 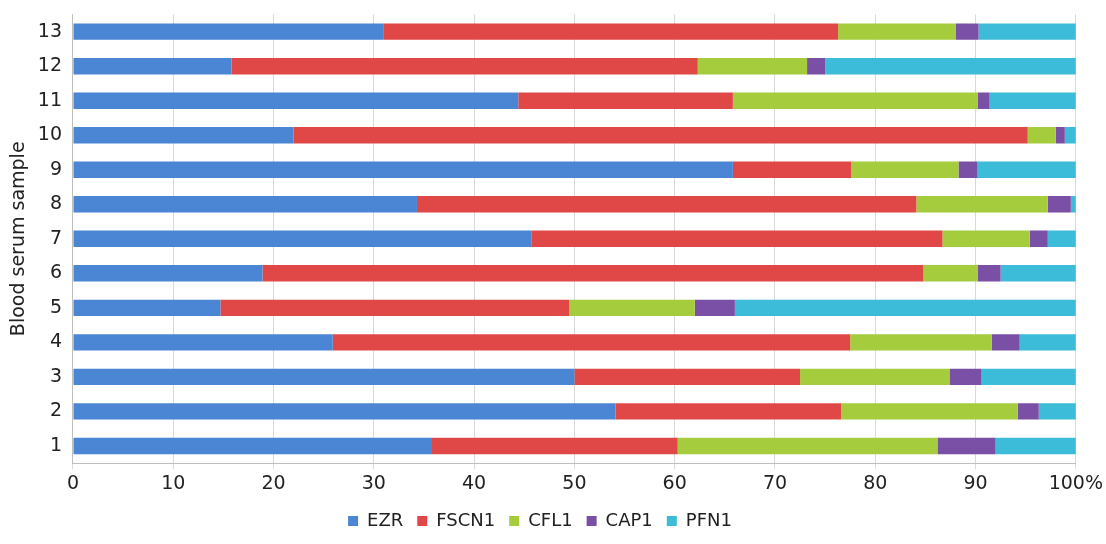 I want to click on y-tick-label: 5, so click(x=55, y=305).